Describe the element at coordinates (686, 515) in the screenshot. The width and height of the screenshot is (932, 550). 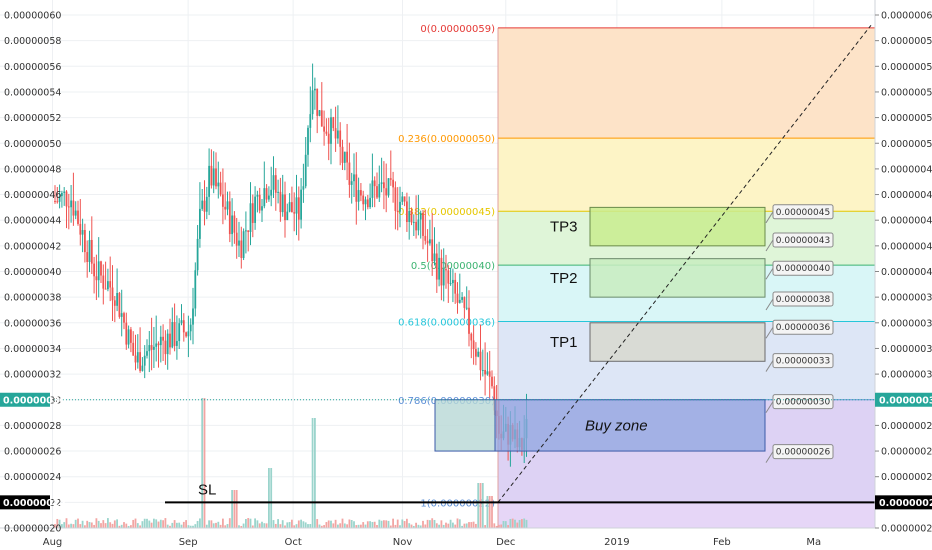
I see `fib-band` at that location.